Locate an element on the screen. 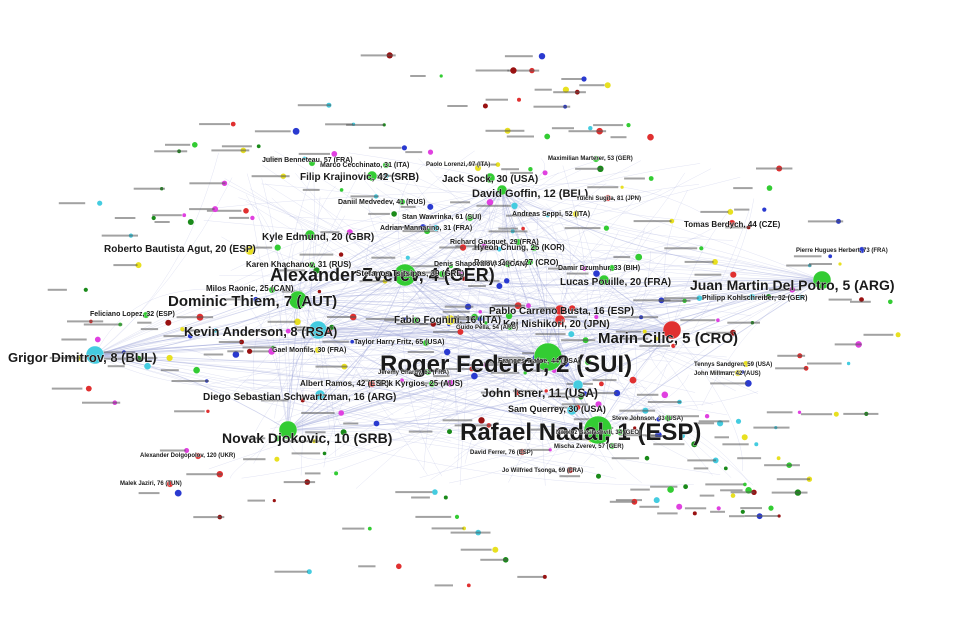 The height and width of the screenshot is (620, 960). graph-node-label: Tomas Berdych, 44 (CZE) is located at coordinates (732, 224).